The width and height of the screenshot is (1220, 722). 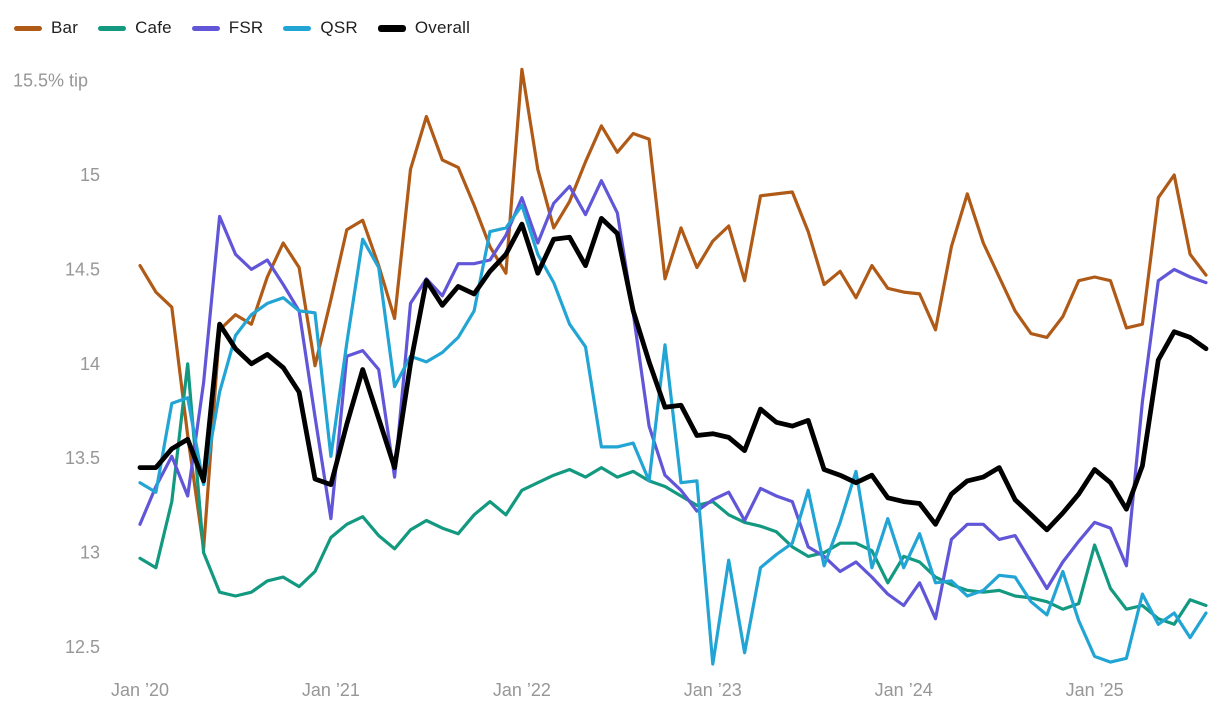 I want to click on legend-swatch-bar, so click(x=28, y=28).